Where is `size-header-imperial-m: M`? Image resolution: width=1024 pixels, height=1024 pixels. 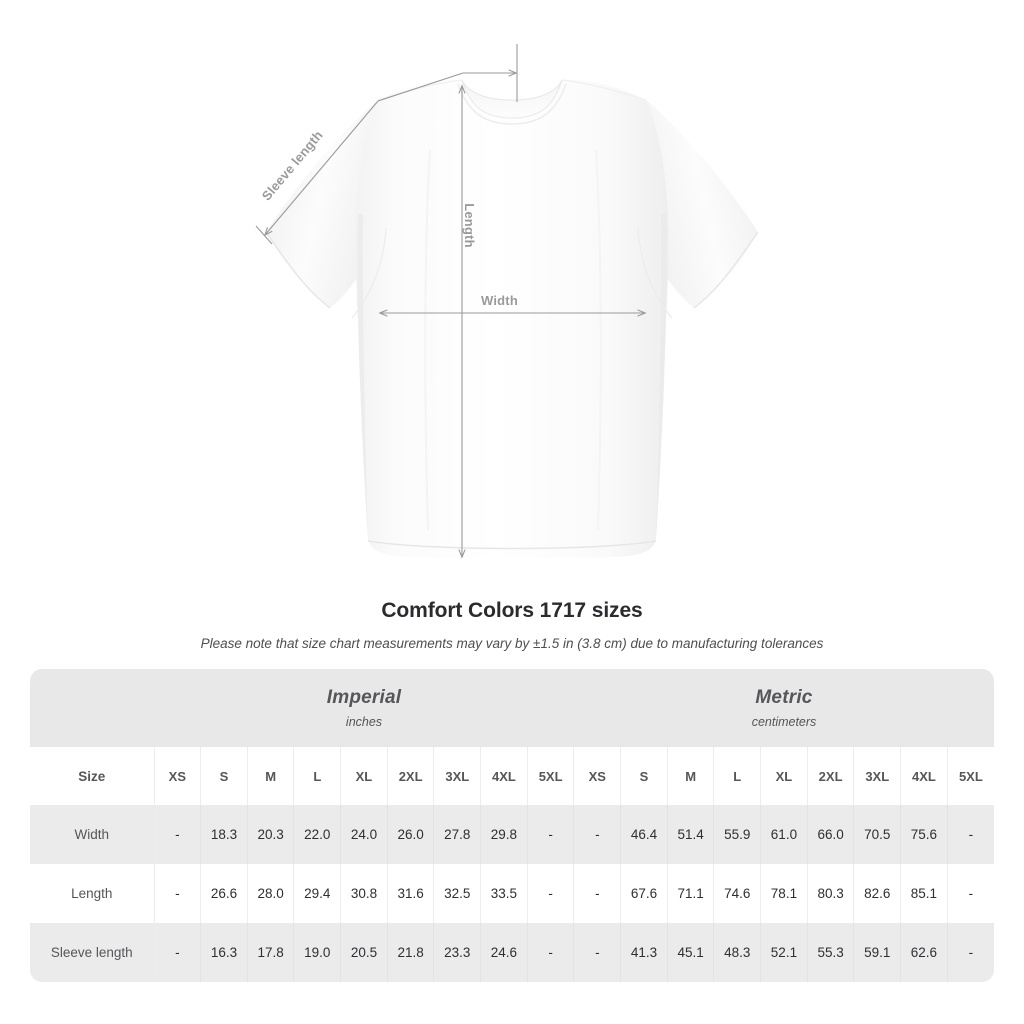 size-header-imperial-m: M is located at coordinates (271, 776).